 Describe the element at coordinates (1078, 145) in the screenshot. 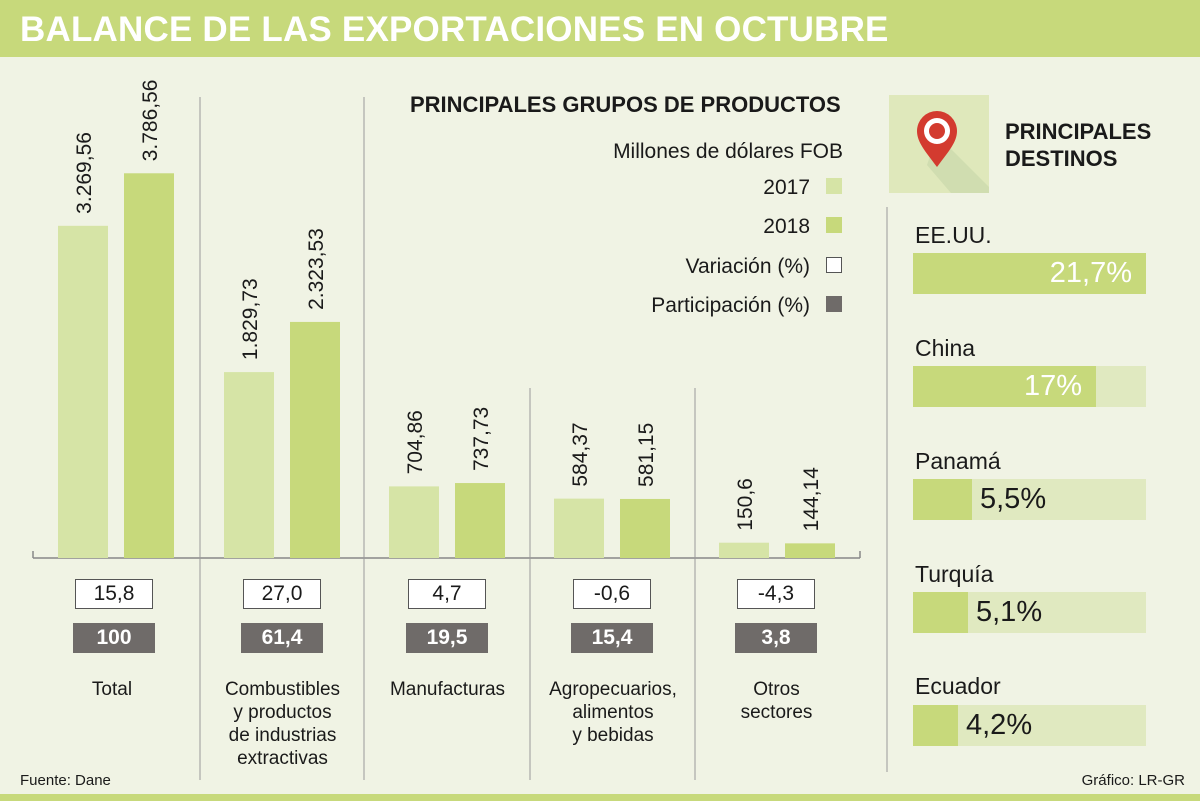

I see `destinos-heading: PRINCIPALES DESTINOS` at that location.